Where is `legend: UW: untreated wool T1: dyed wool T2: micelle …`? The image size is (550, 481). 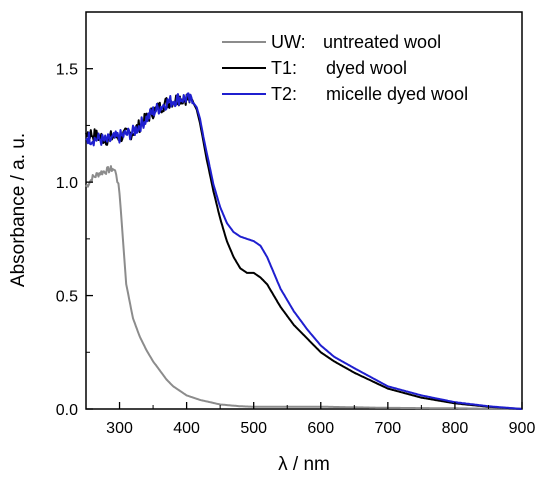
legend: UW: untreated wool T1: dyed wool T2: micelle … is located at coordinates (345, 68).